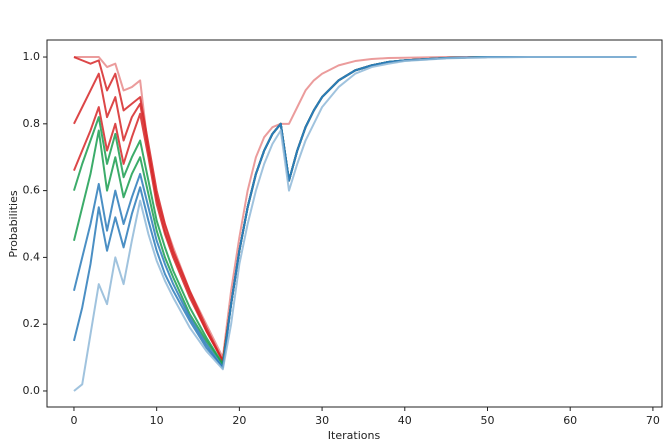  What do you see at coordinates (354, 435) in the screenshot?
I see `x-axis-label: Iterations` at bounding box center [354, 435].